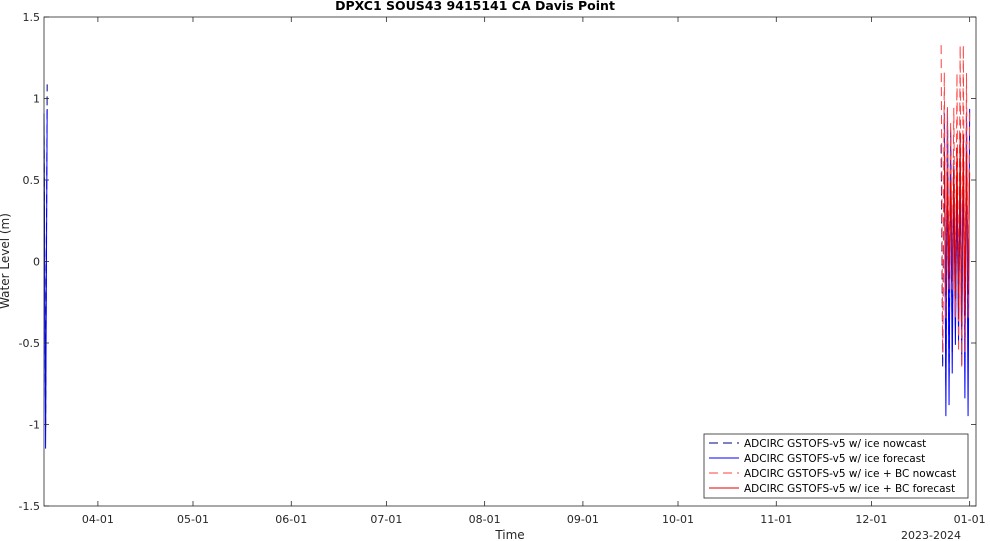  I want to click on x-tick-label: 07-01, so click(386, 519).